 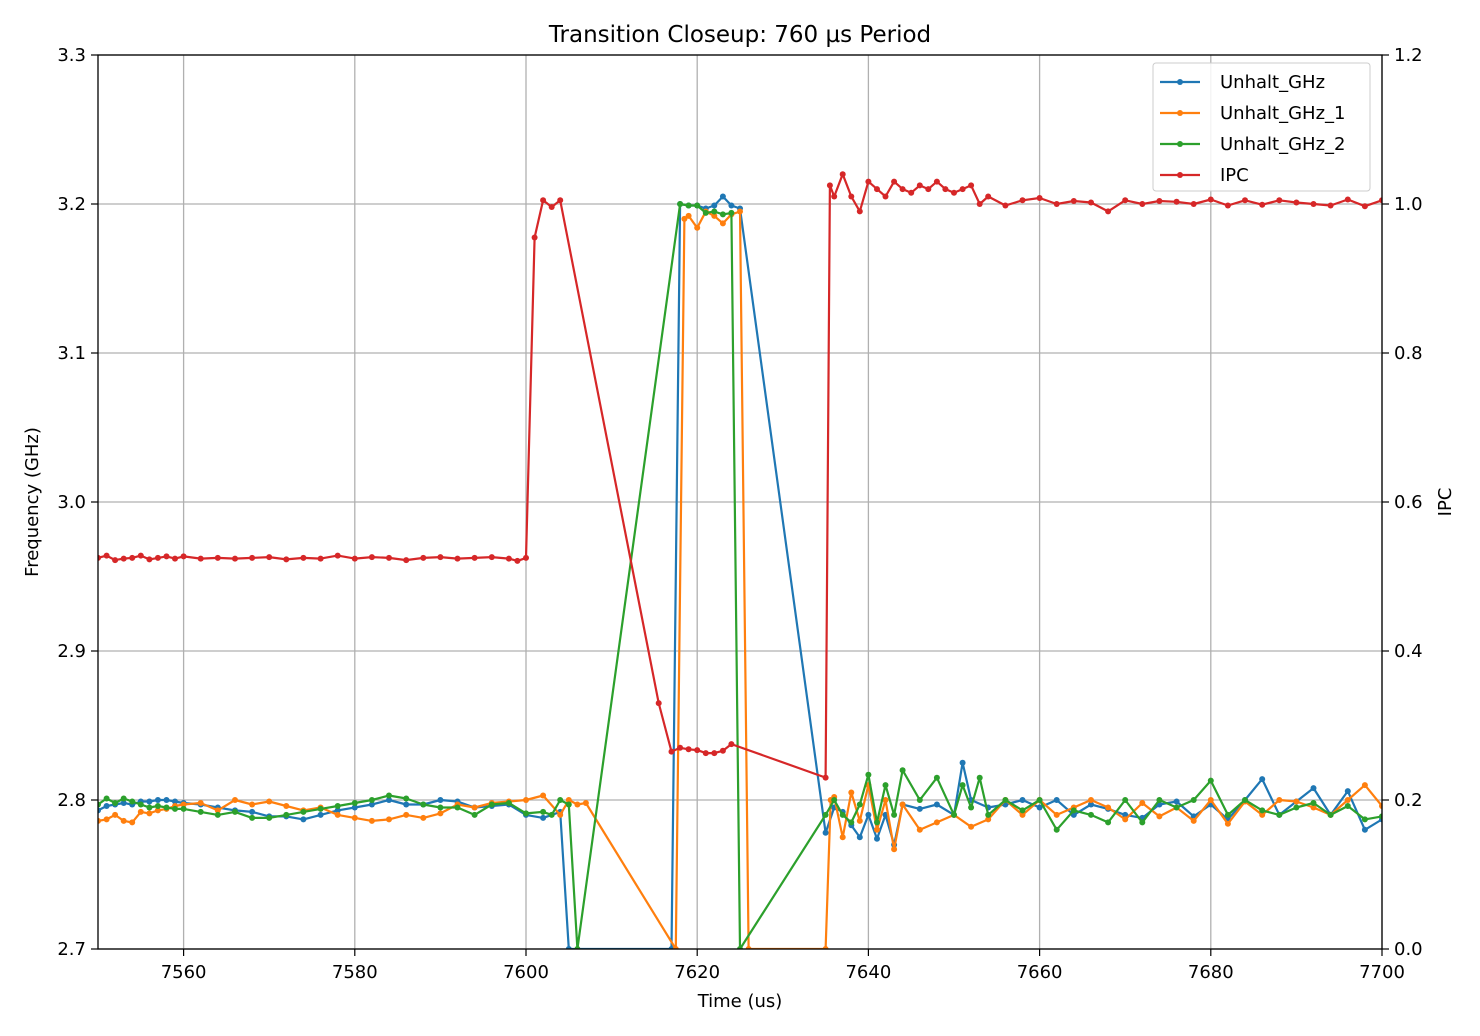 I want to click on y2-tick-label: 0.0, so click(x=1408, y=949).